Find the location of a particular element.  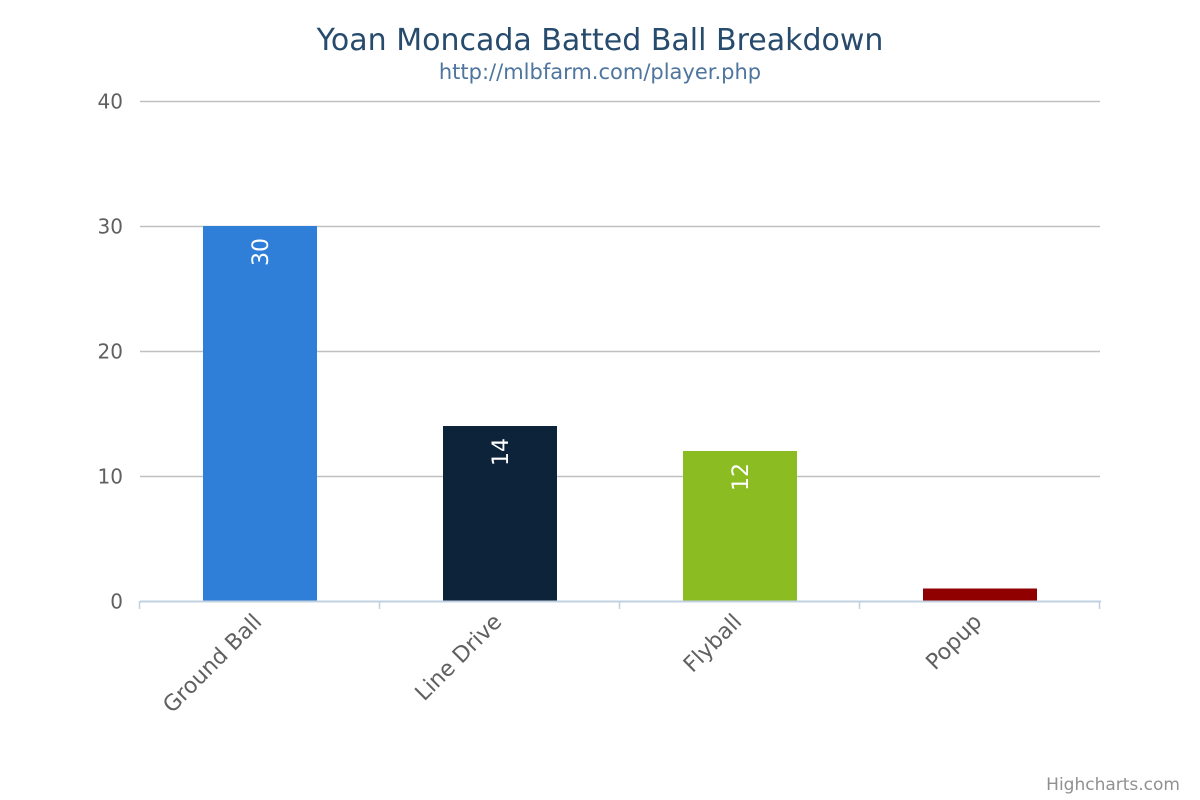

data-label: 12 is located at coordinates (741, 477).